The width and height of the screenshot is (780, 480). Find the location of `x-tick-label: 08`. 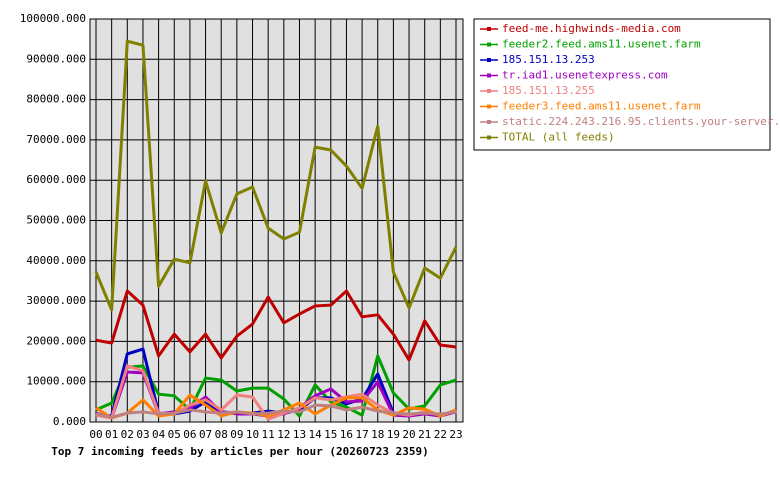

x-tick-label: 08 is located at coordinates (221, 434).